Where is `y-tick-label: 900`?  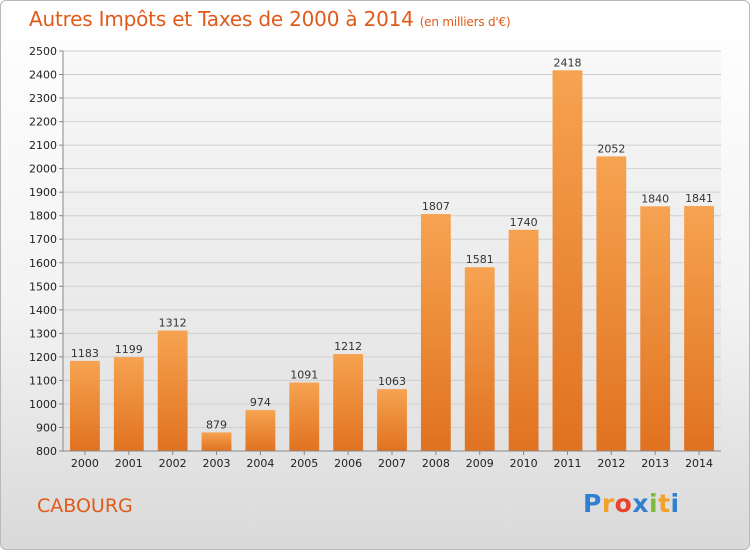 y-tick-label: 900 is located at coordinates (46, 427).